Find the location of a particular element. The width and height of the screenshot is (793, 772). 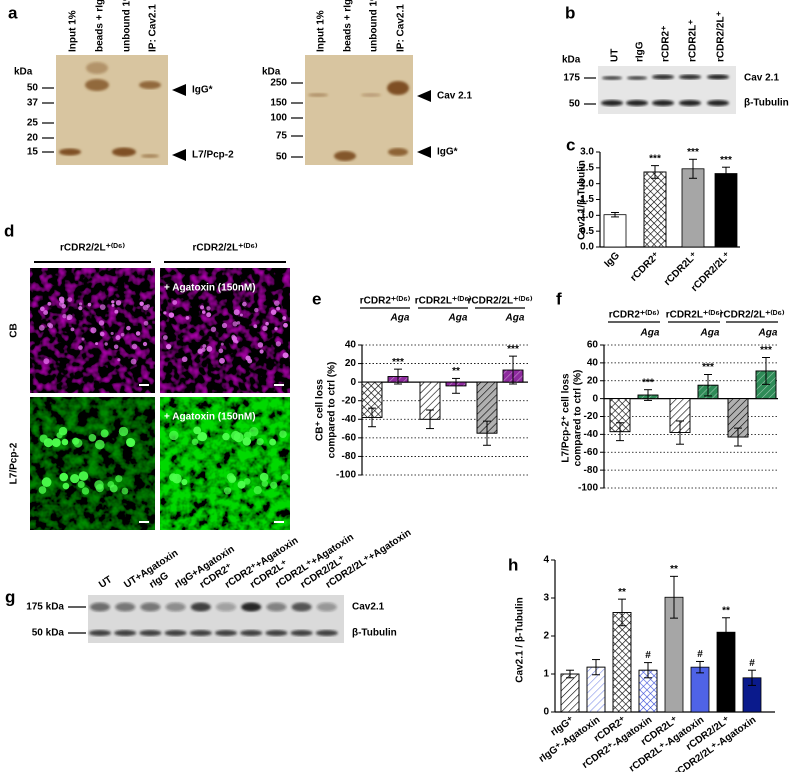

y-tick-label: 2 is located at coordinates (546, 636).